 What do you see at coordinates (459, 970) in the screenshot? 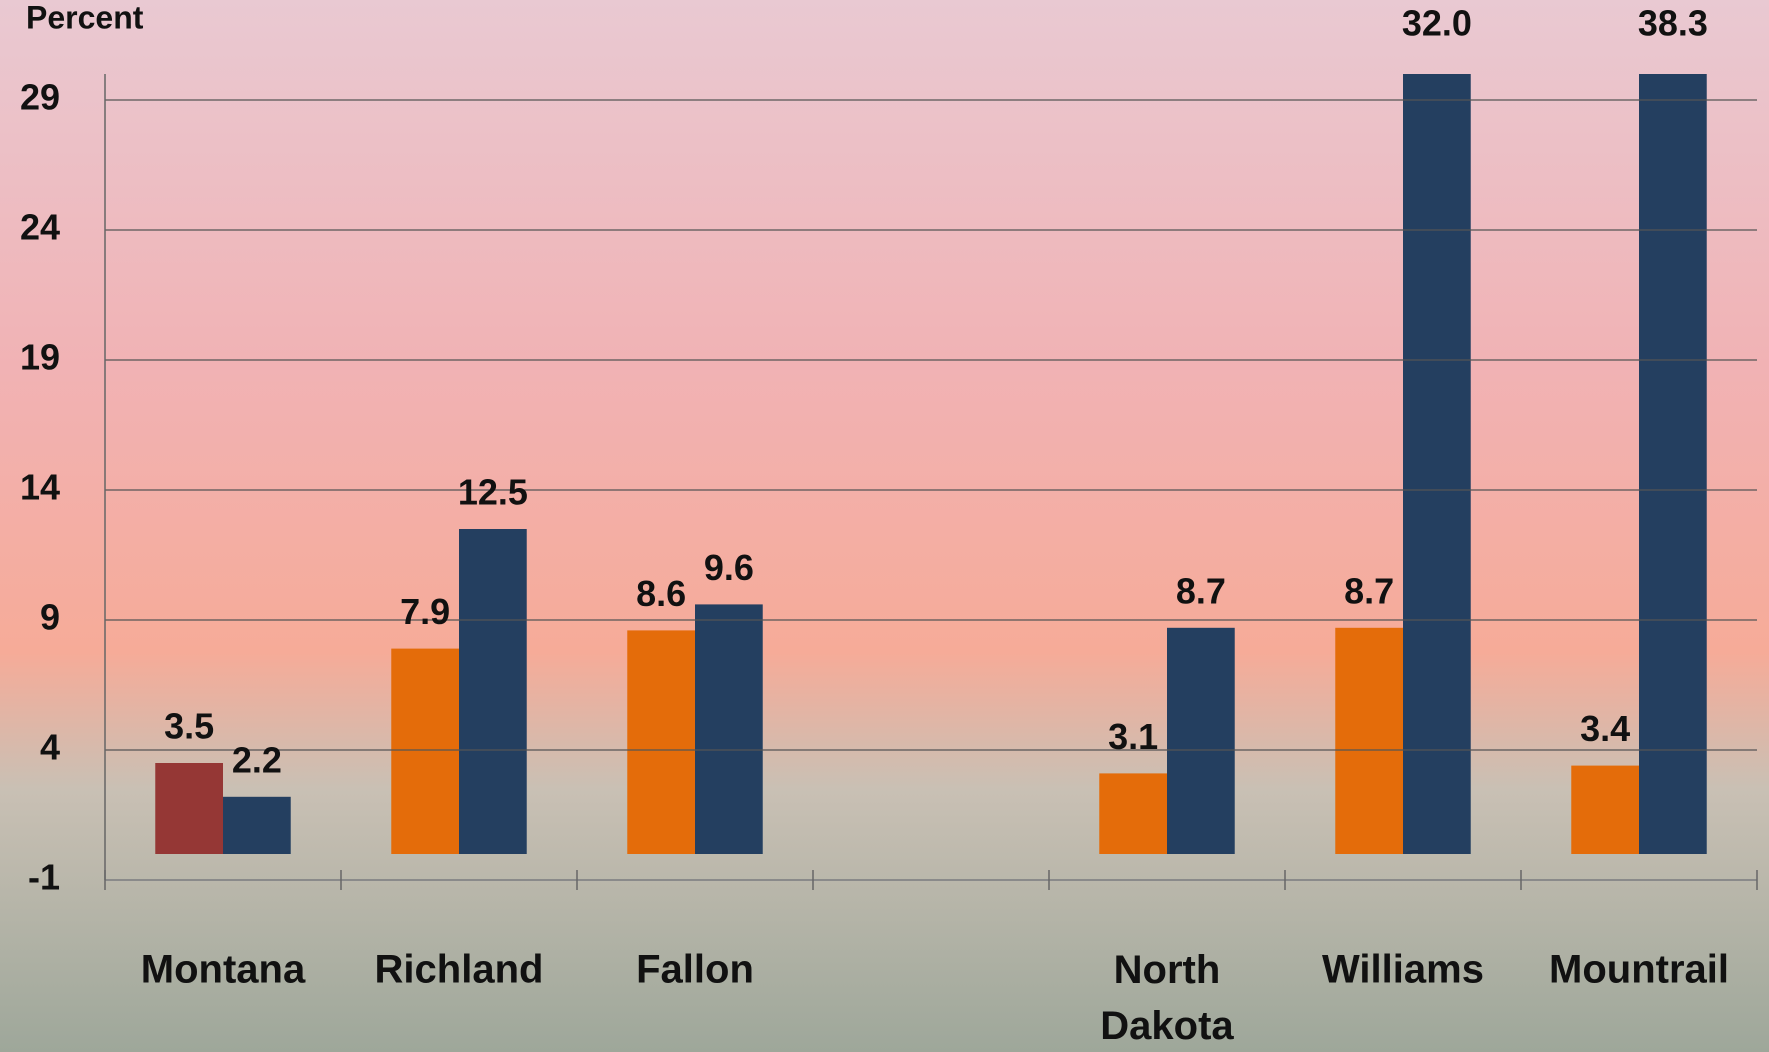
I see `x-tick-label: Richland` at bounding box center [459, 970].